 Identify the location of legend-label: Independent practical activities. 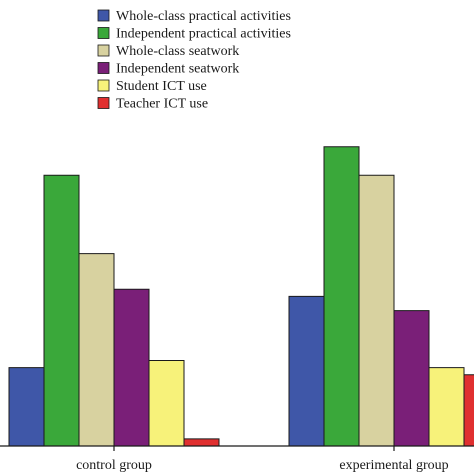
(203, 34).